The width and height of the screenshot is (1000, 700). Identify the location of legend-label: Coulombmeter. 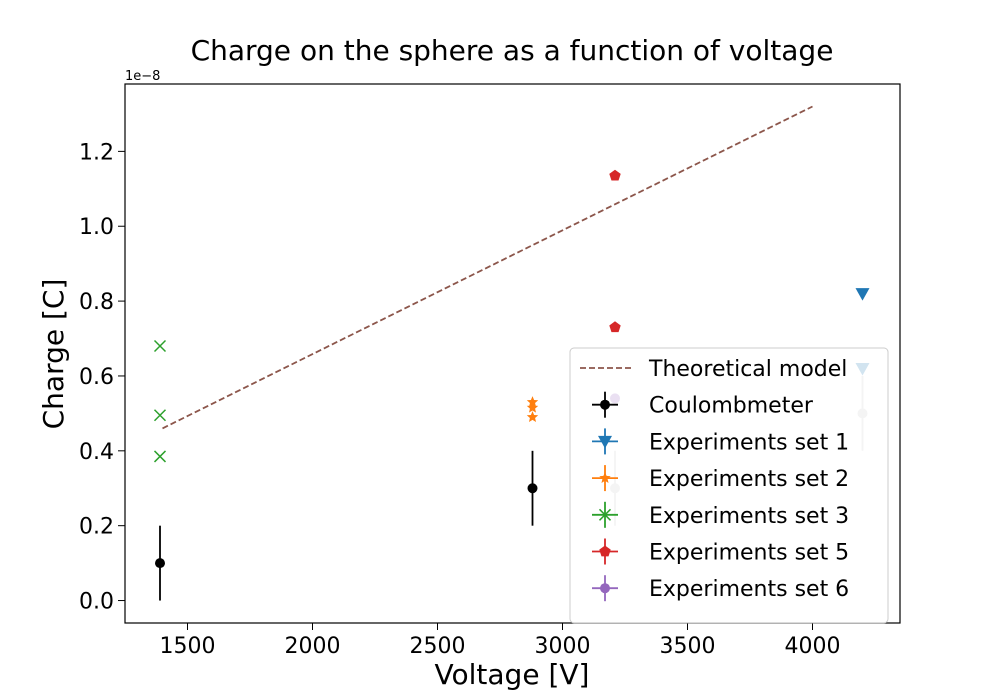
(731, 406).